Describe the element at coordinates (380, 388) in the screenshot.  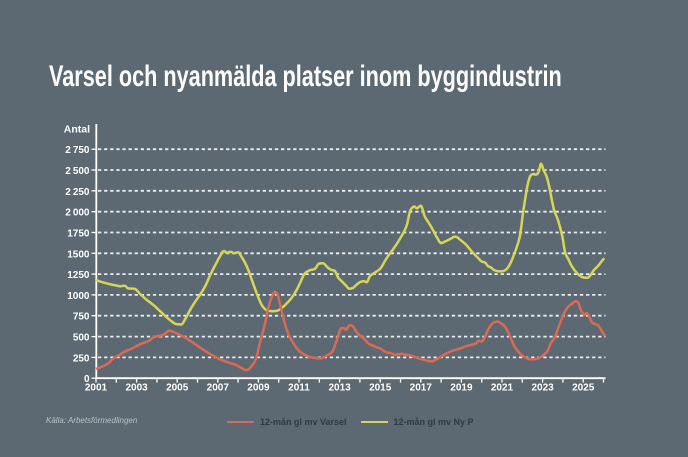
I see `svg-text: 2015` at that location.